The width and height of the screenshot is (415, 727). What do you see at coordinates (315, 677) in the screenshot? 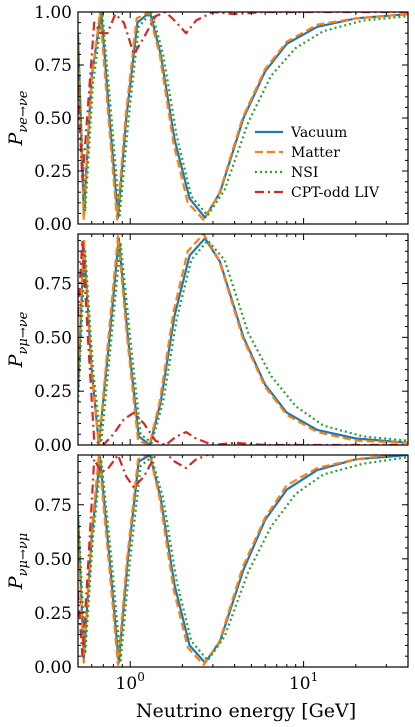
I see `x-tick-label-exponent: 1` at bounding box center [315, 677].